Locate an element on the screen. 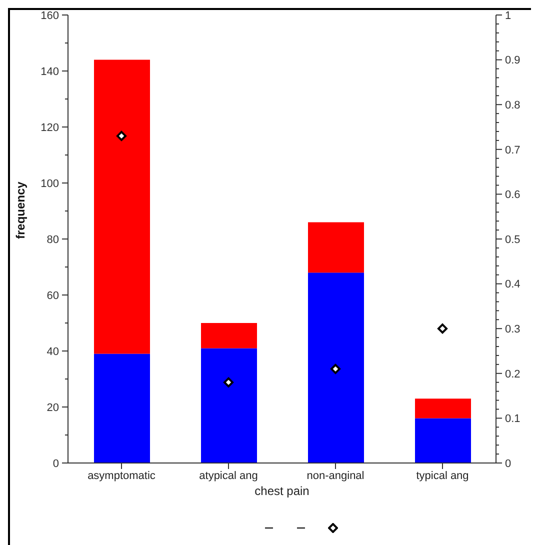  y2-tick-label: 0.8 is located at coordinates (512, 105).